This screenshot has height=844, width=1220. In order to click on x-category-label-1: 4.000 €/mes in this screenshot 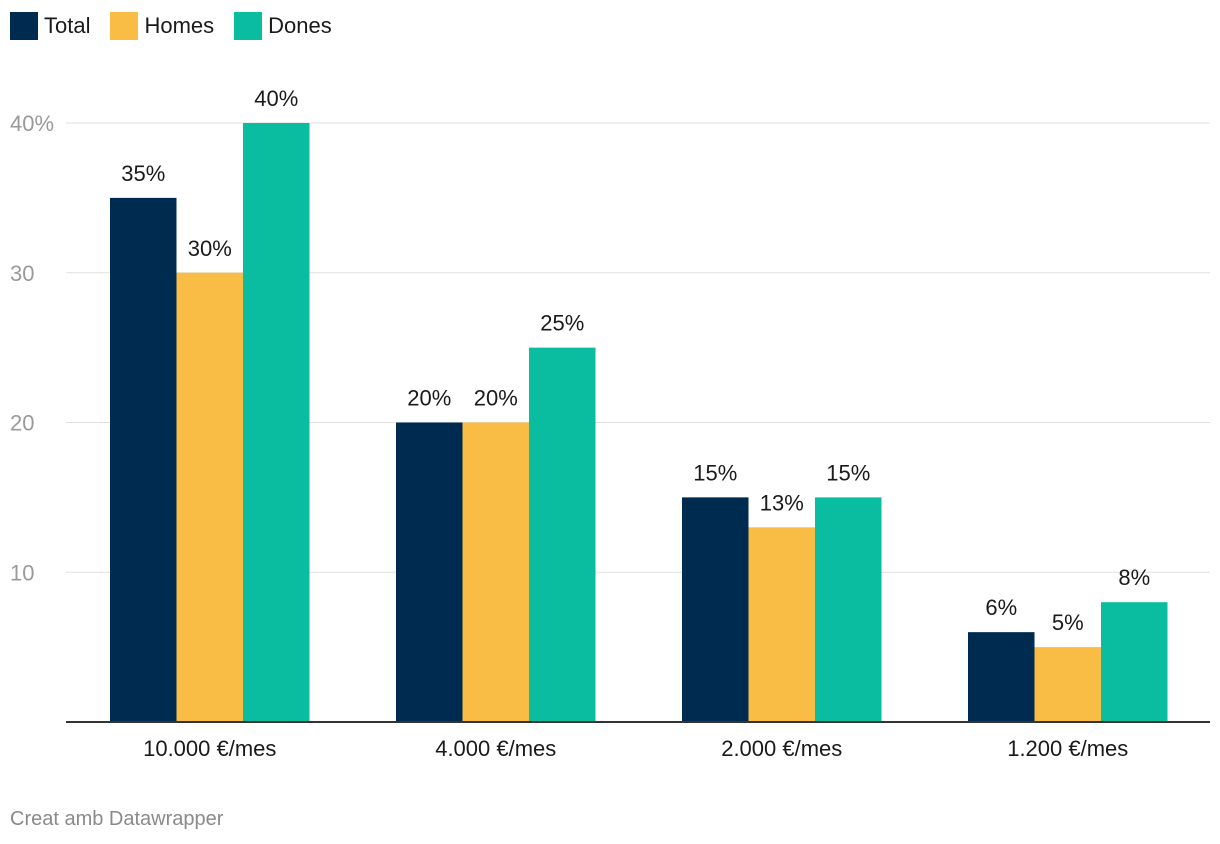, I will do `click(495, 748)`.